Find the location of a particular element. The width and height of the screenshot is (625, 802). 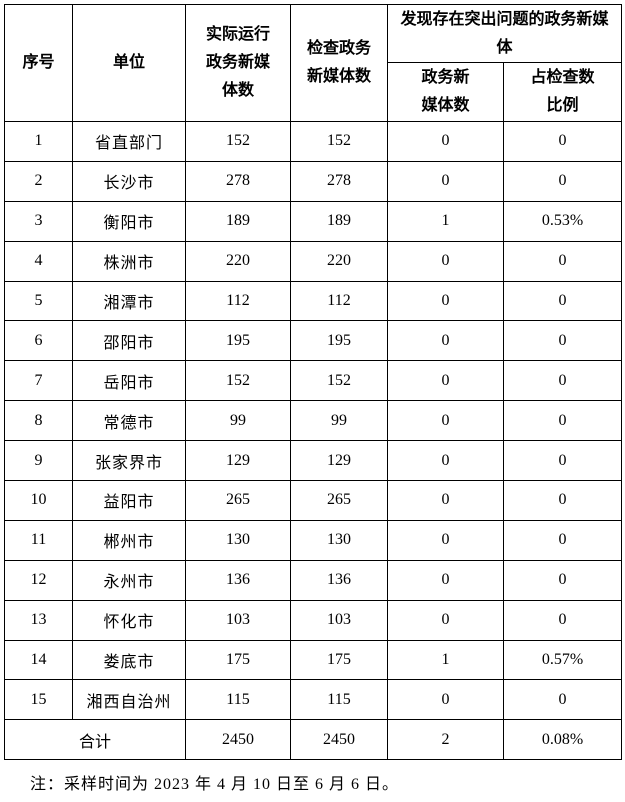

cell-index: 2 is located at coordinates (38, 181).